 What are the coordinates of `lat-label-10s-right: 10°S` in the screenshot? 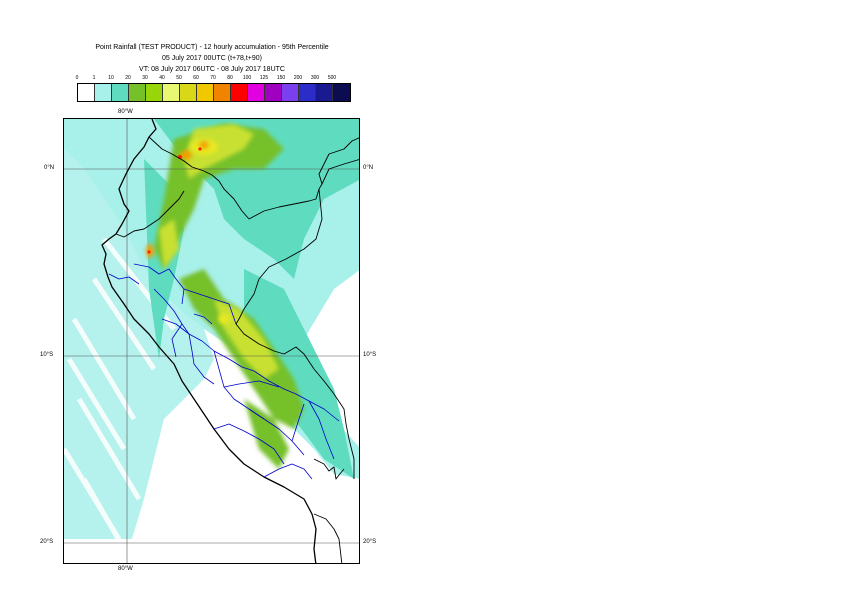 It's located at (370, 355).